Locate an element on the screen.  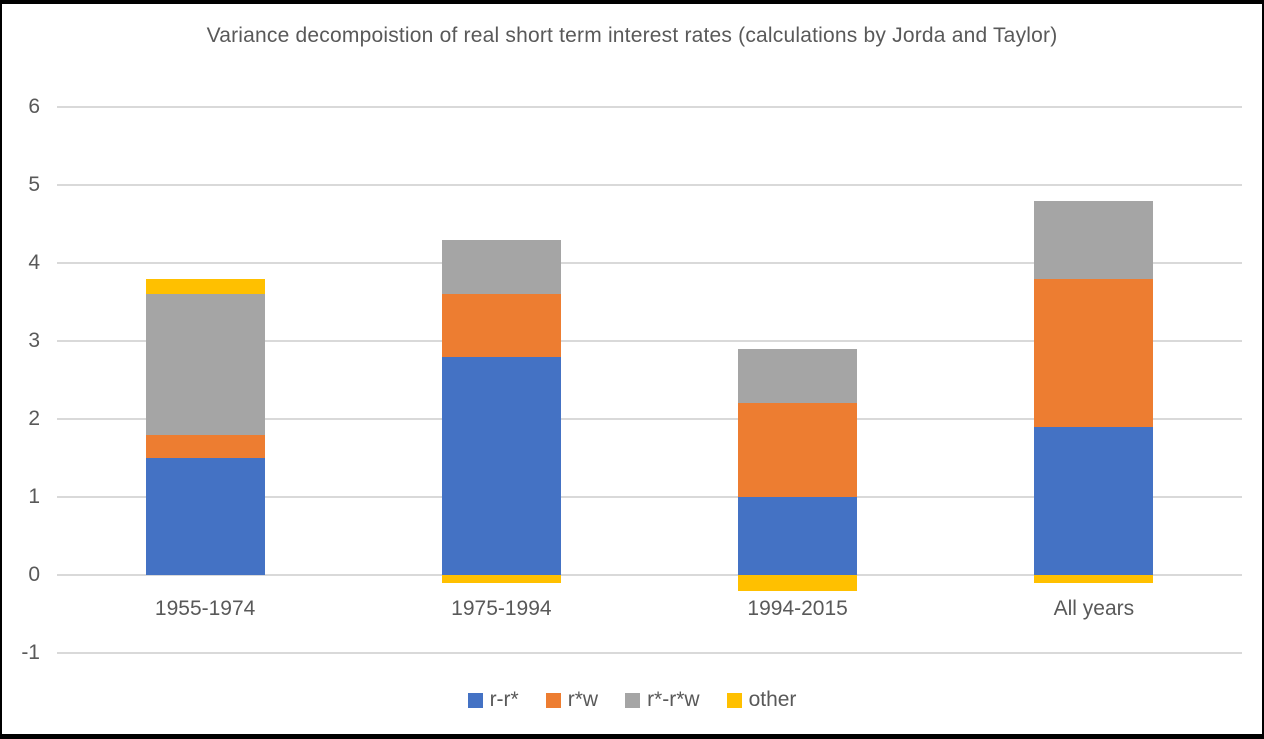
legend-item: r*w is located at coordinates (572, 700).